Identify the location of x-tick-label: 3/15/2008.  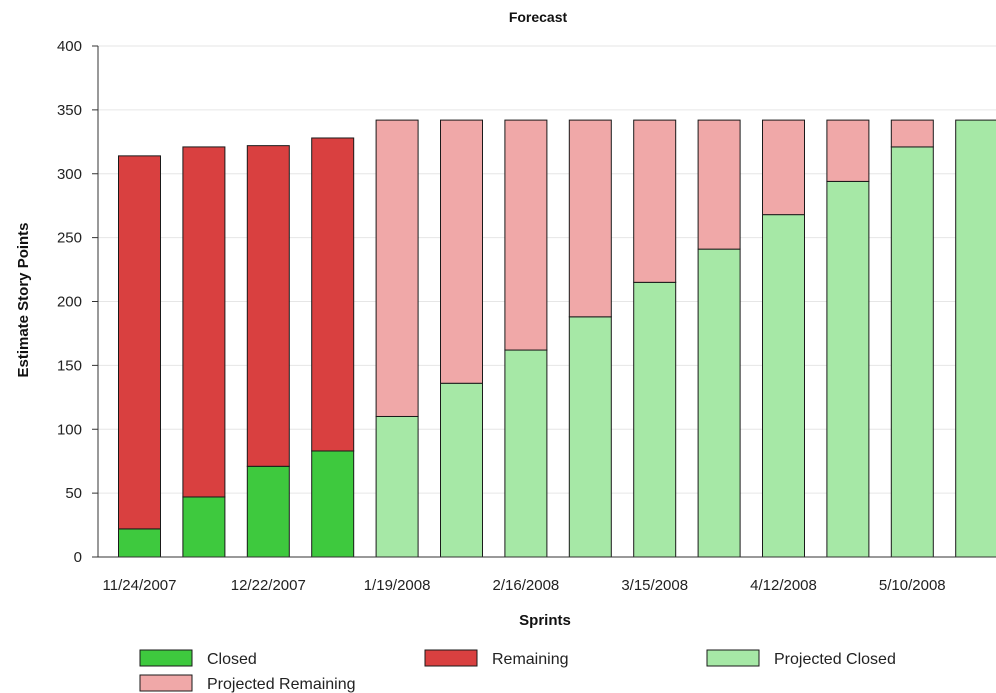
(654, 585).